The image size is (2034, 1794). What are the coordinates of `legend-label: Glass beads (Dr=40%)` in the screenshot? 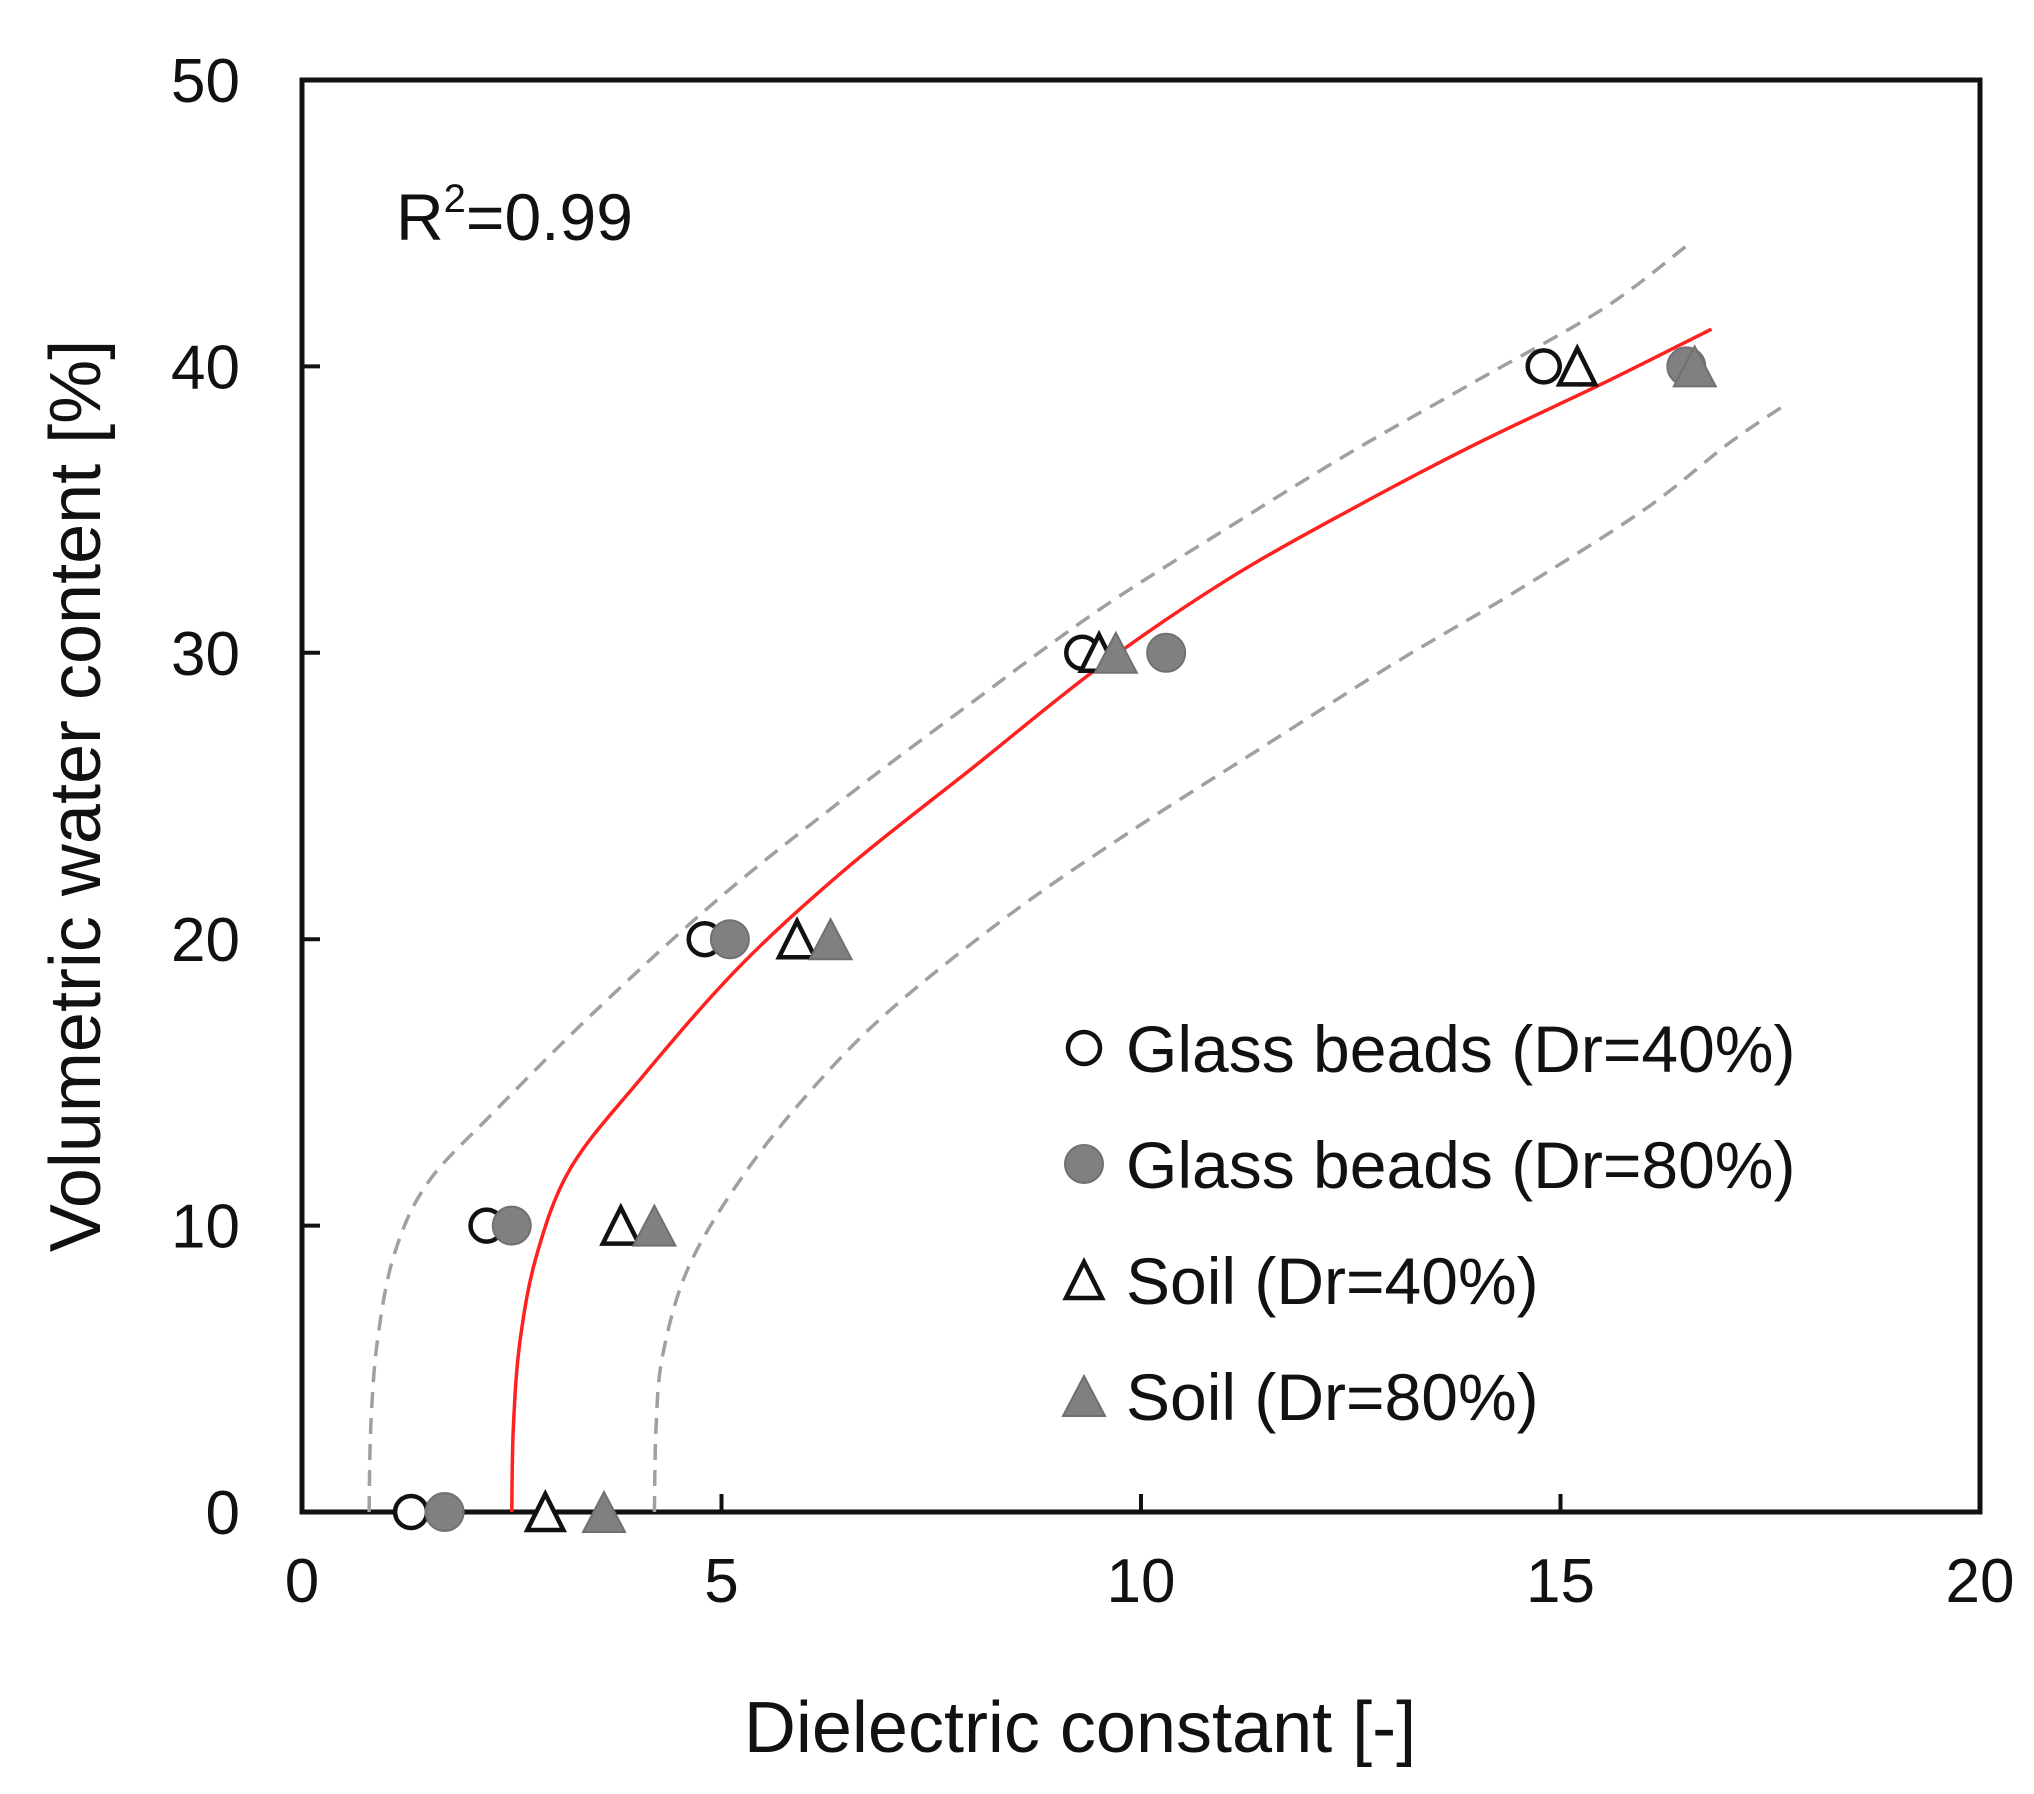 It's located at (1460, 1049).